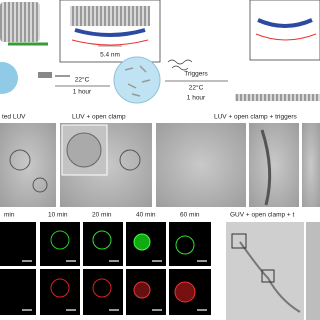 The width and height of the screenshot is (320, 320). What do you see at coordinates (255, 117) in the screenshot?
I see `panel-label: LUV + open clamp + triggers` at bounding box center [255, 117].